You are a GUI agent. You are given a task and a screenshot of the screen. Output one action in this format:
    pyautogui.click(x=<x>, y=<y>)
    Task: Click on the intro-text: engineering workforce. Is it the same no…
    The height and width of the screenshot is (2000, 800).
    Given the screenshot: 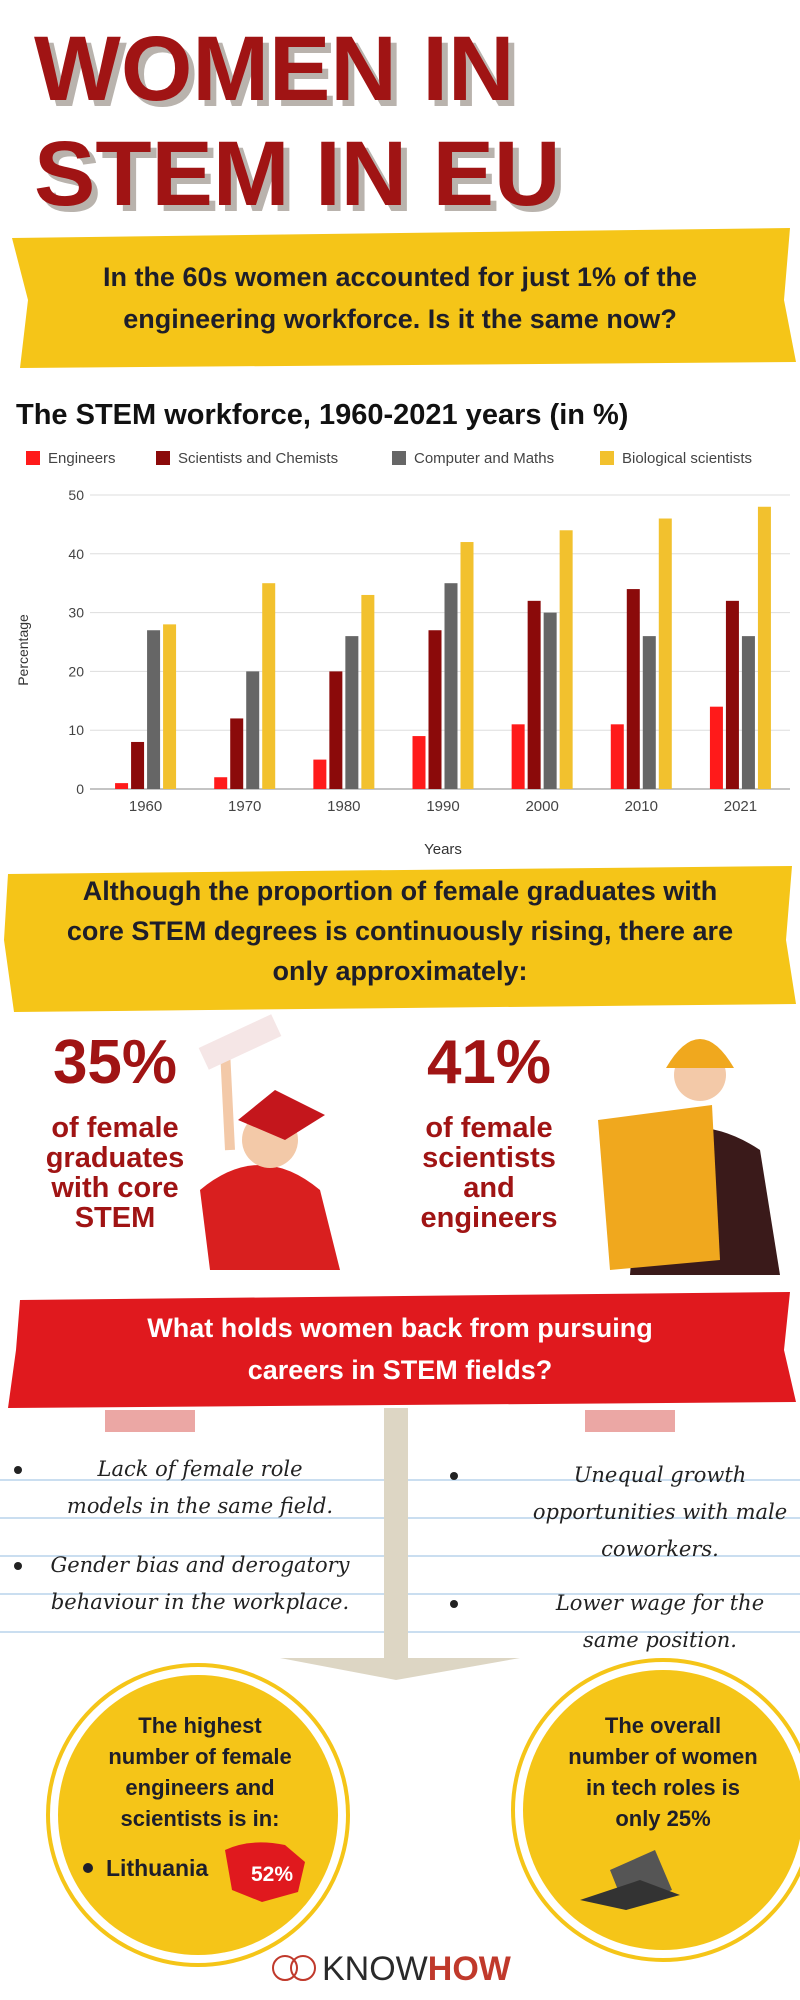 What is the action you would take?
    pyautogui.click(x=400, y=319)
    